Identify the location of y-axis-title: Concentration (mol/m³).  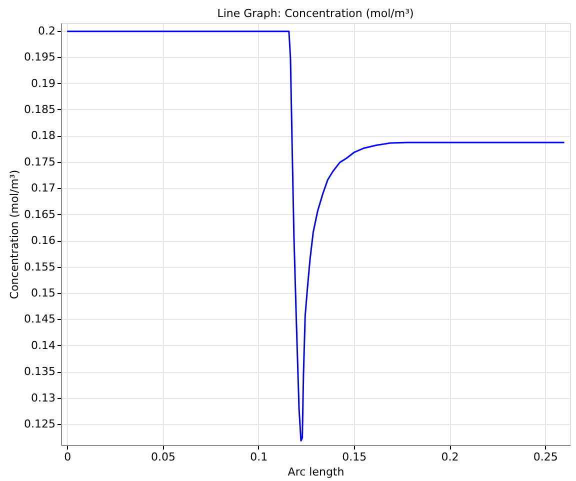
(15, 235).